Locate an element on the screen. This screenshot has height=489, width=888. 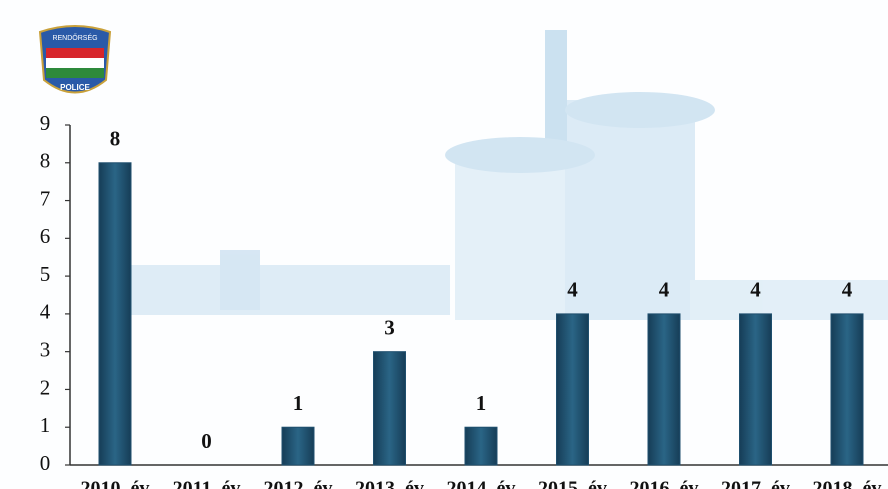
y-tick-label: 5 is located at coordinates (45, 274).